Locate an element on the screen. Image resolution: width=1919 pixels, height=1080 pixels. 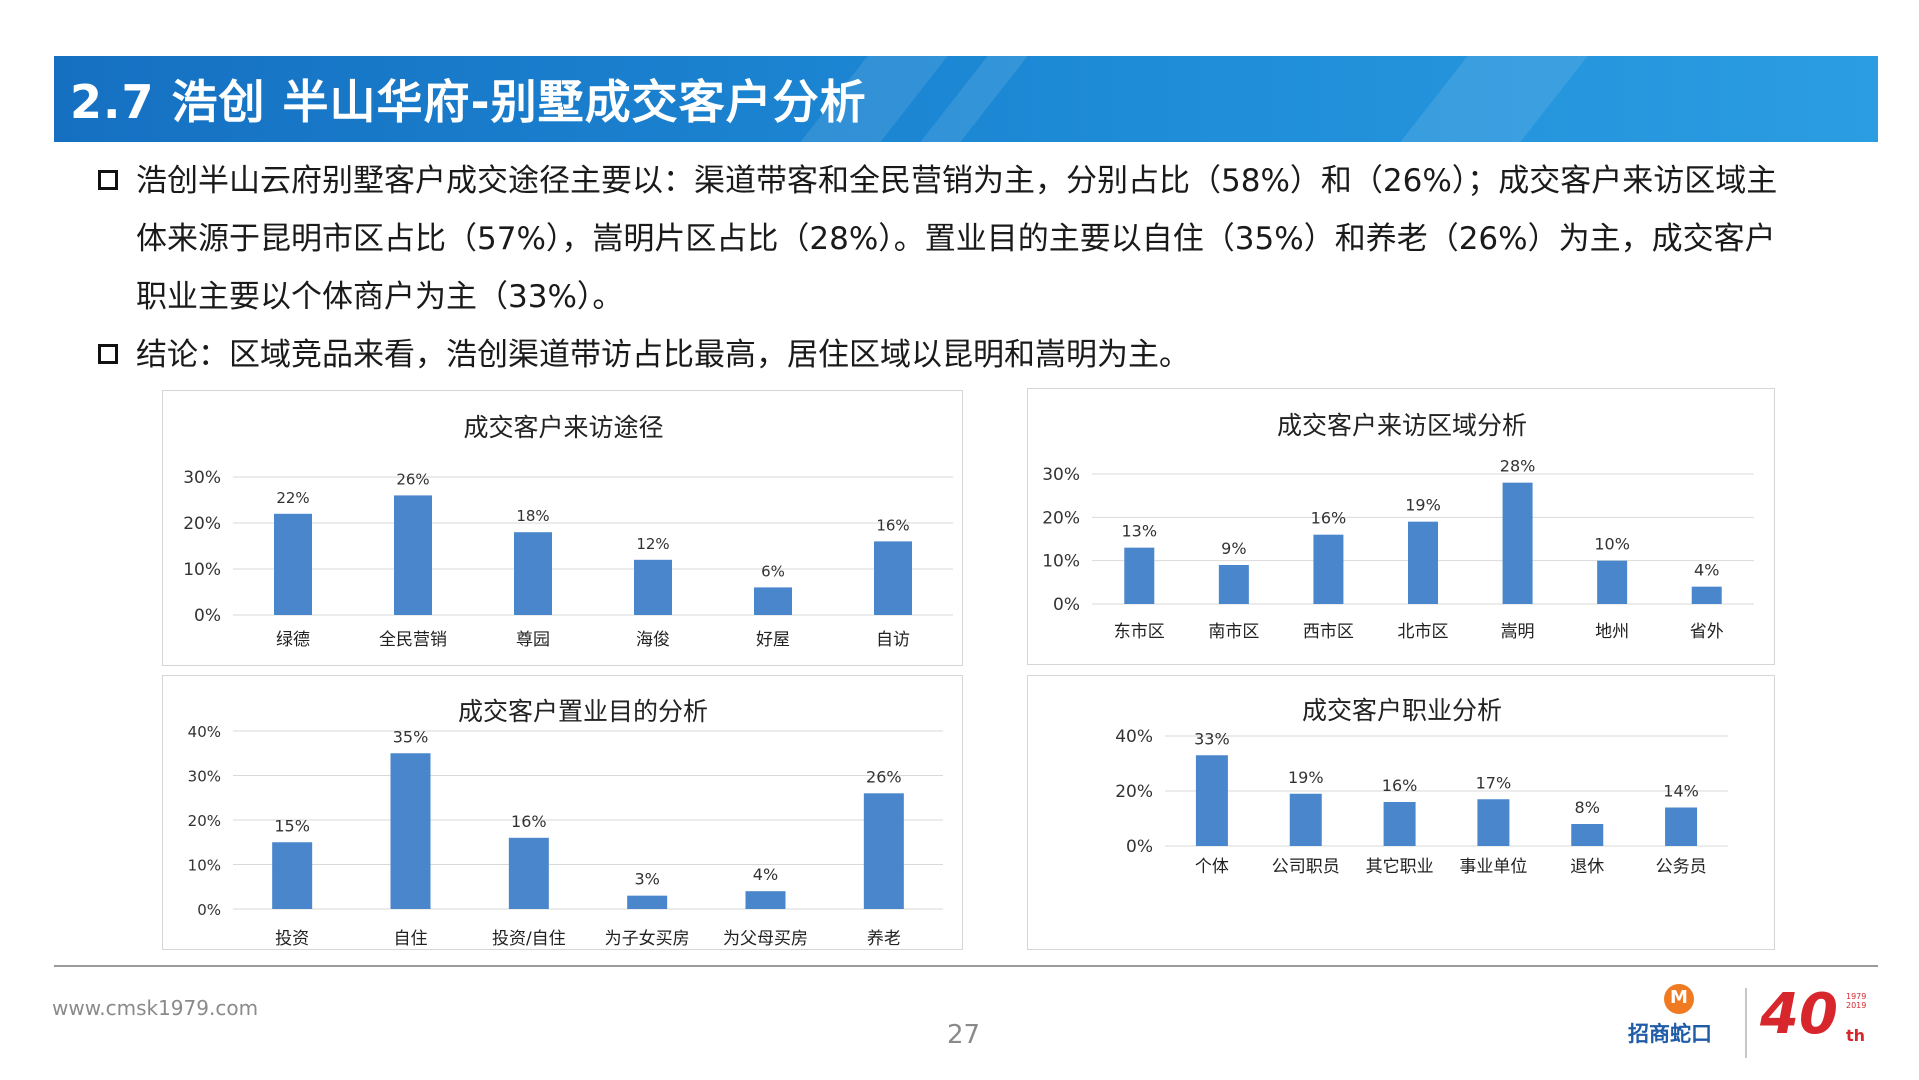
bullet-line: 结论：区域竞品来看，浩创渠道带访占比最高，居住区域以昆明和嵩明为主。 is located at coordinates (663, 355).